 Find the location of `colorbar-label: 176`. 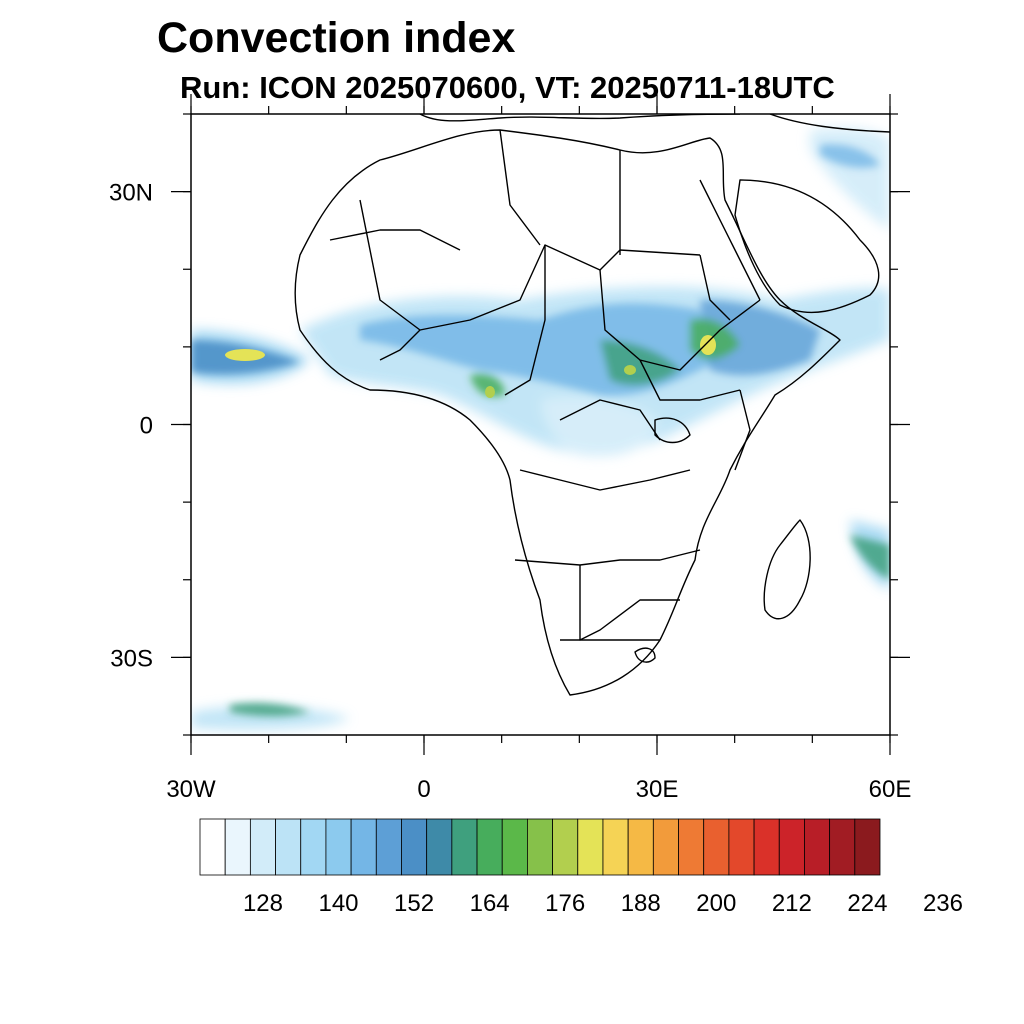

colorbar-label: 176 is located at coordinates (565, 903).